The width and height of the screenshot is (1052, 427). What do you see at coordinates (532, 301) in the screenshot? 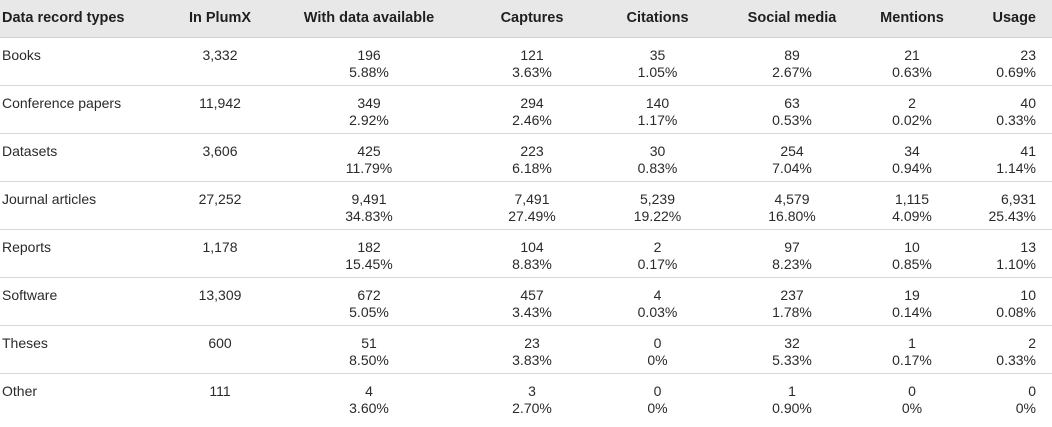
I see `captures-cell: 457 3.43%` at bounding box center [532, 301].